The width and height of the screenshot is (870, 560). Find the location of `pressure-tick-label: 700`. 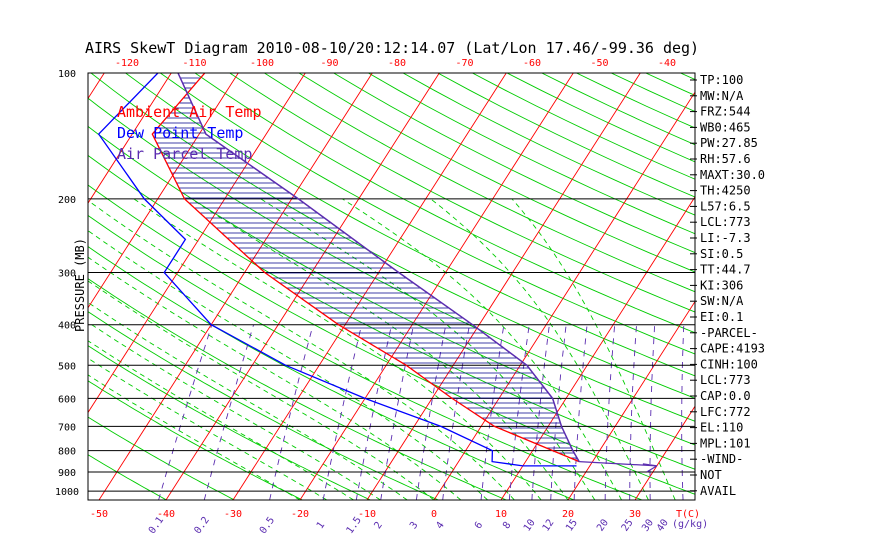

pressure-tick-label: 700 is located at coordinates (67, 427).